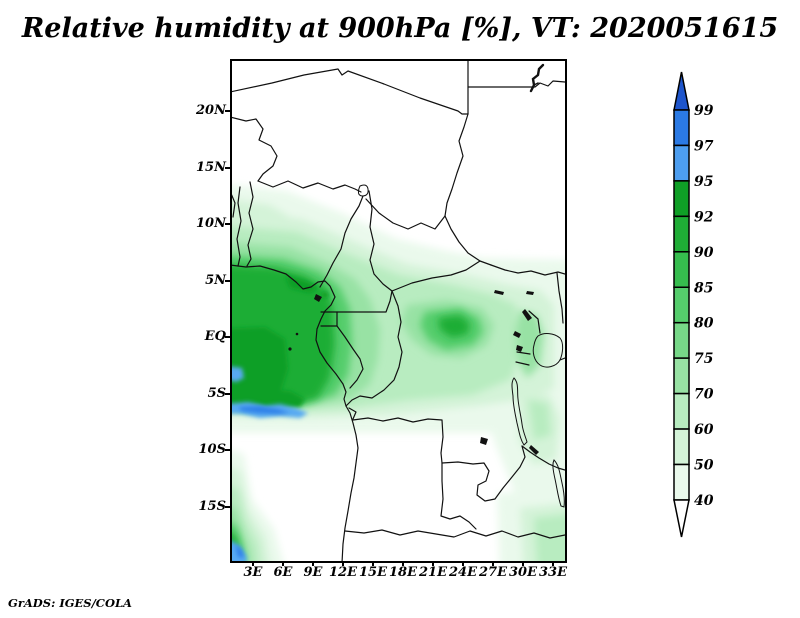  Describe the element at coordinates (704, 253) in the screenshot. I see `colorbar-label: 90` at that location.